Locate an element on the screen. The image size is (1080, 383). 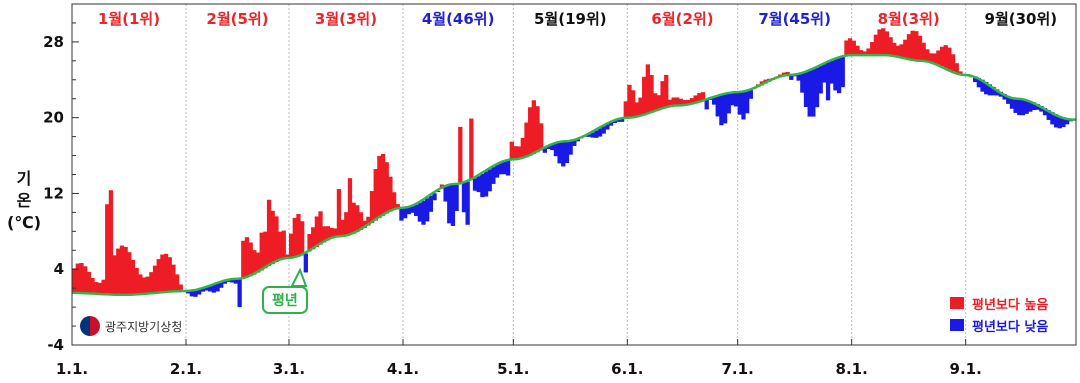
y-tick-label: 28 is located at coordinates (53, 42).